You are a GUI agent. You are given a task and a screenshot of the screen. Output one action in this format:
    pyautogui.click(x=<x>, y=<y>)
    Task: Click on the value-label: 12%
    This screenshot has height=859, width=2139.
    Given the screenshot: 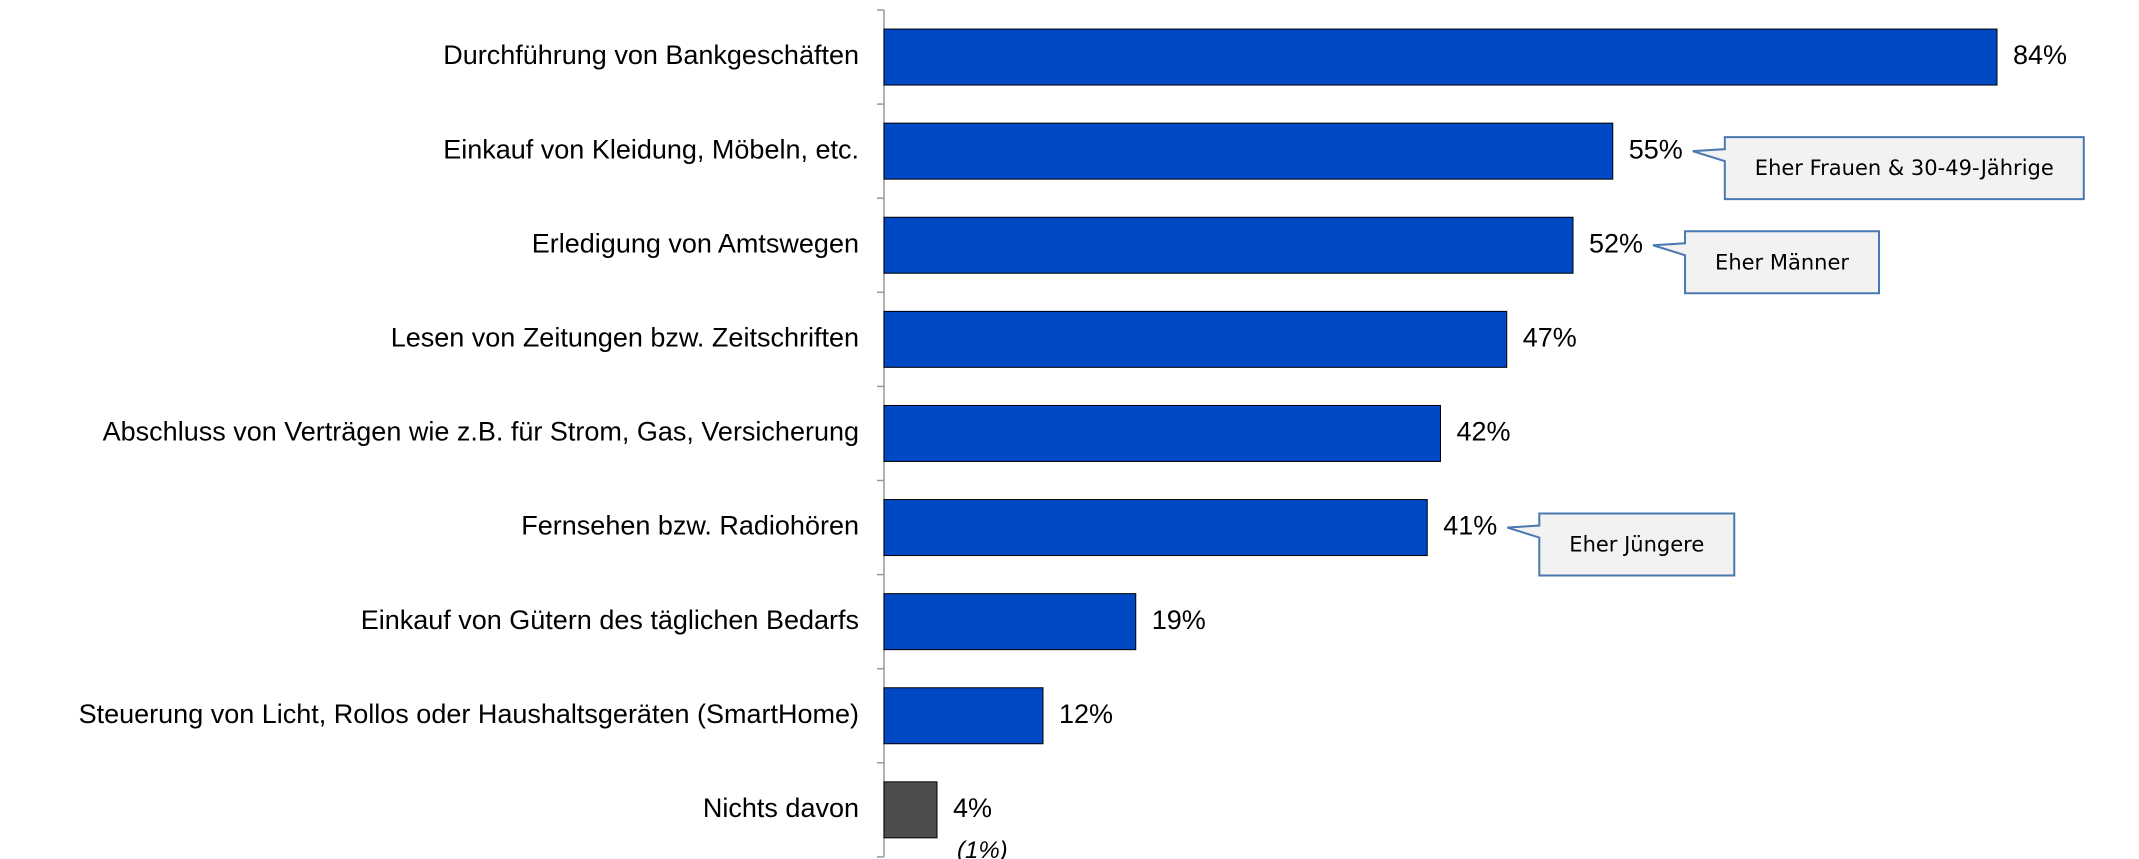 What is the action you would take?
    pyautogui.click(x=1086, y=714)
    